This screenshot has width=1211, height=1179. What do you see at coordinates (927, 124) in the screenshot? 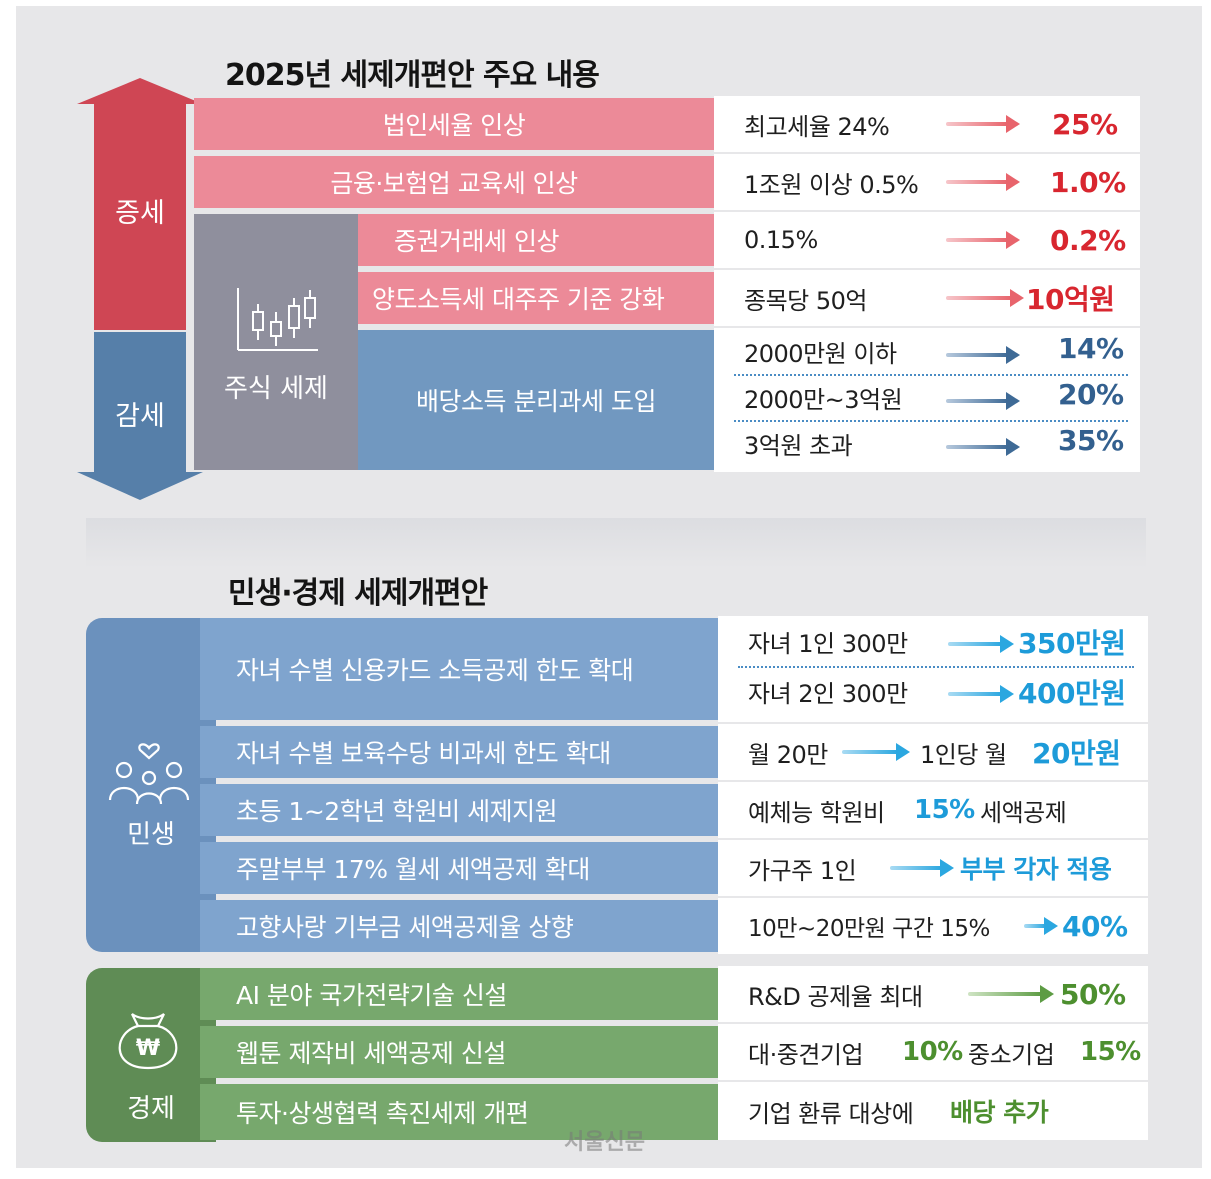
I see `row-corp-tax-value: 최고세율 24% 25%` at bounding box center [927, 124].